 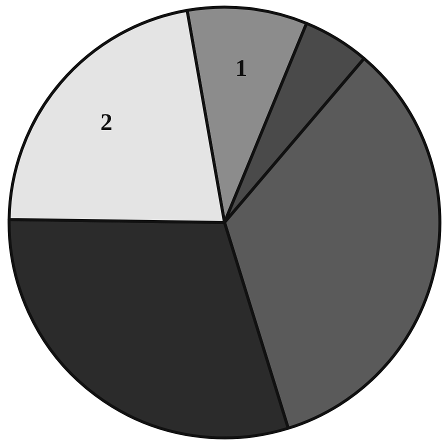 I want to click on slice-label: 1, so click(x=241, y=69).